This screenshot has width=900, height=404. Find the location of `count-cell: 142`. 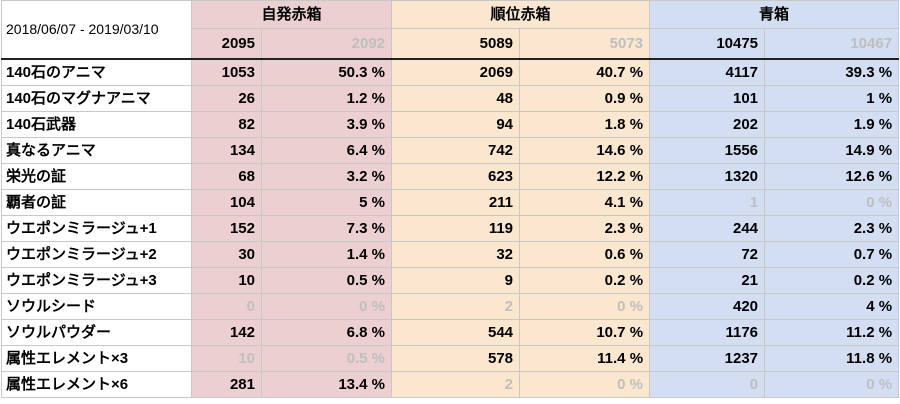

count-cell: 142 is located at coordinates (226, 332).